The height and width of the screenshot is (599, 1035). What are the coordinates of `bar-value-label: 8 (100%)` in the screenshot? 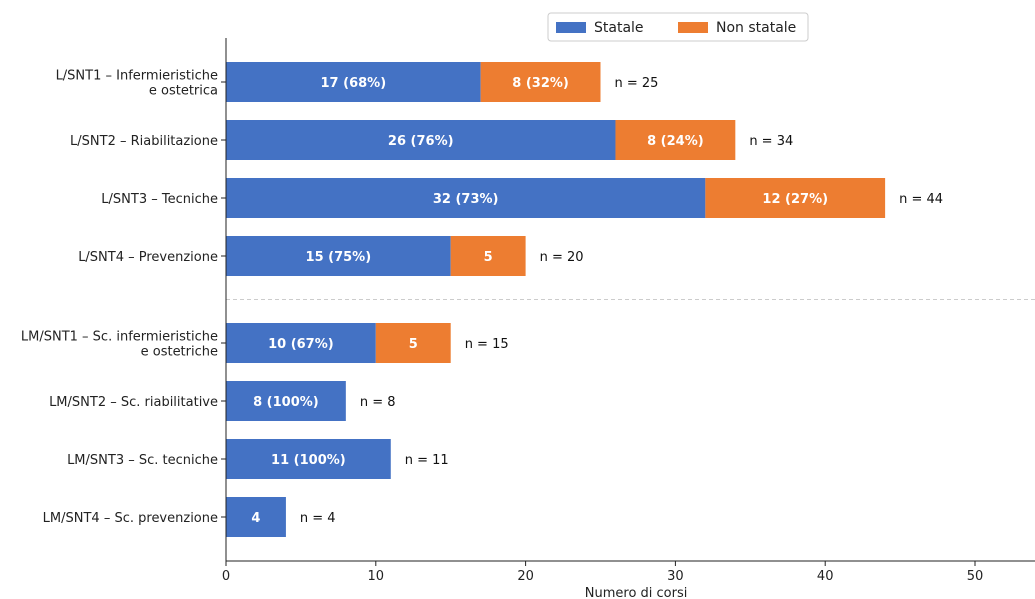 It's located at (286, 402).